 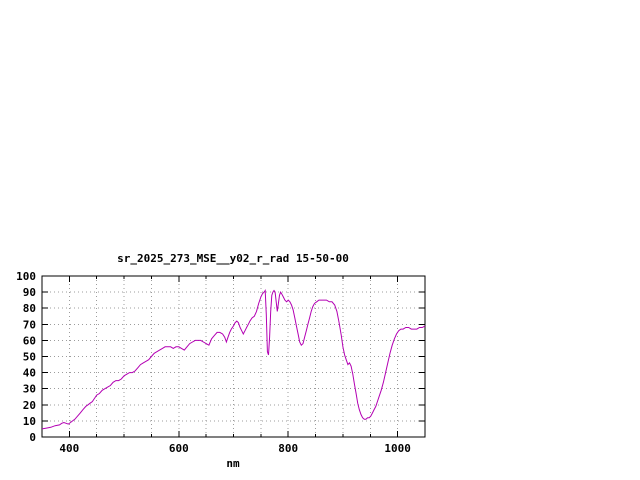 What do you see at coordinates (29, 357) in the screenshot?
I see `y-tick-label: 50` at bounding box center [29, 357].